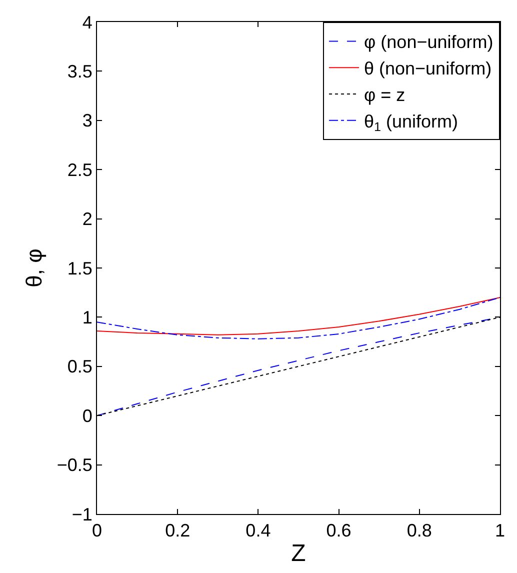 This screenshot has width=517, height=573. Describe the element at coordinates (177, 530) in the screenshot. I see `x-tick-label: 0.2` at that location.